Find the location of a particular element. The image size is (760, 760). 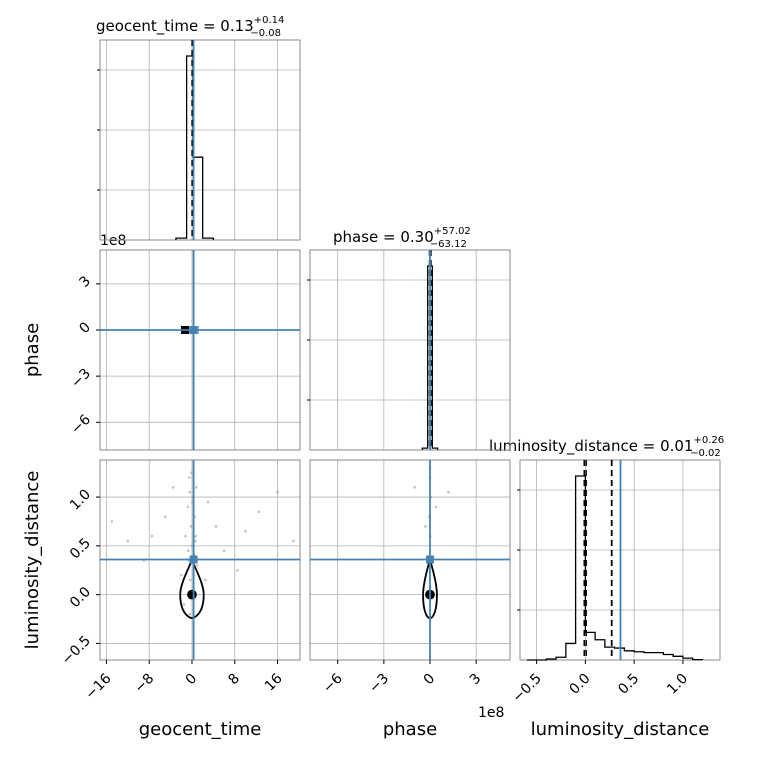

offset-label-phase-x: 1e8 is located at coordinates (491, 713).